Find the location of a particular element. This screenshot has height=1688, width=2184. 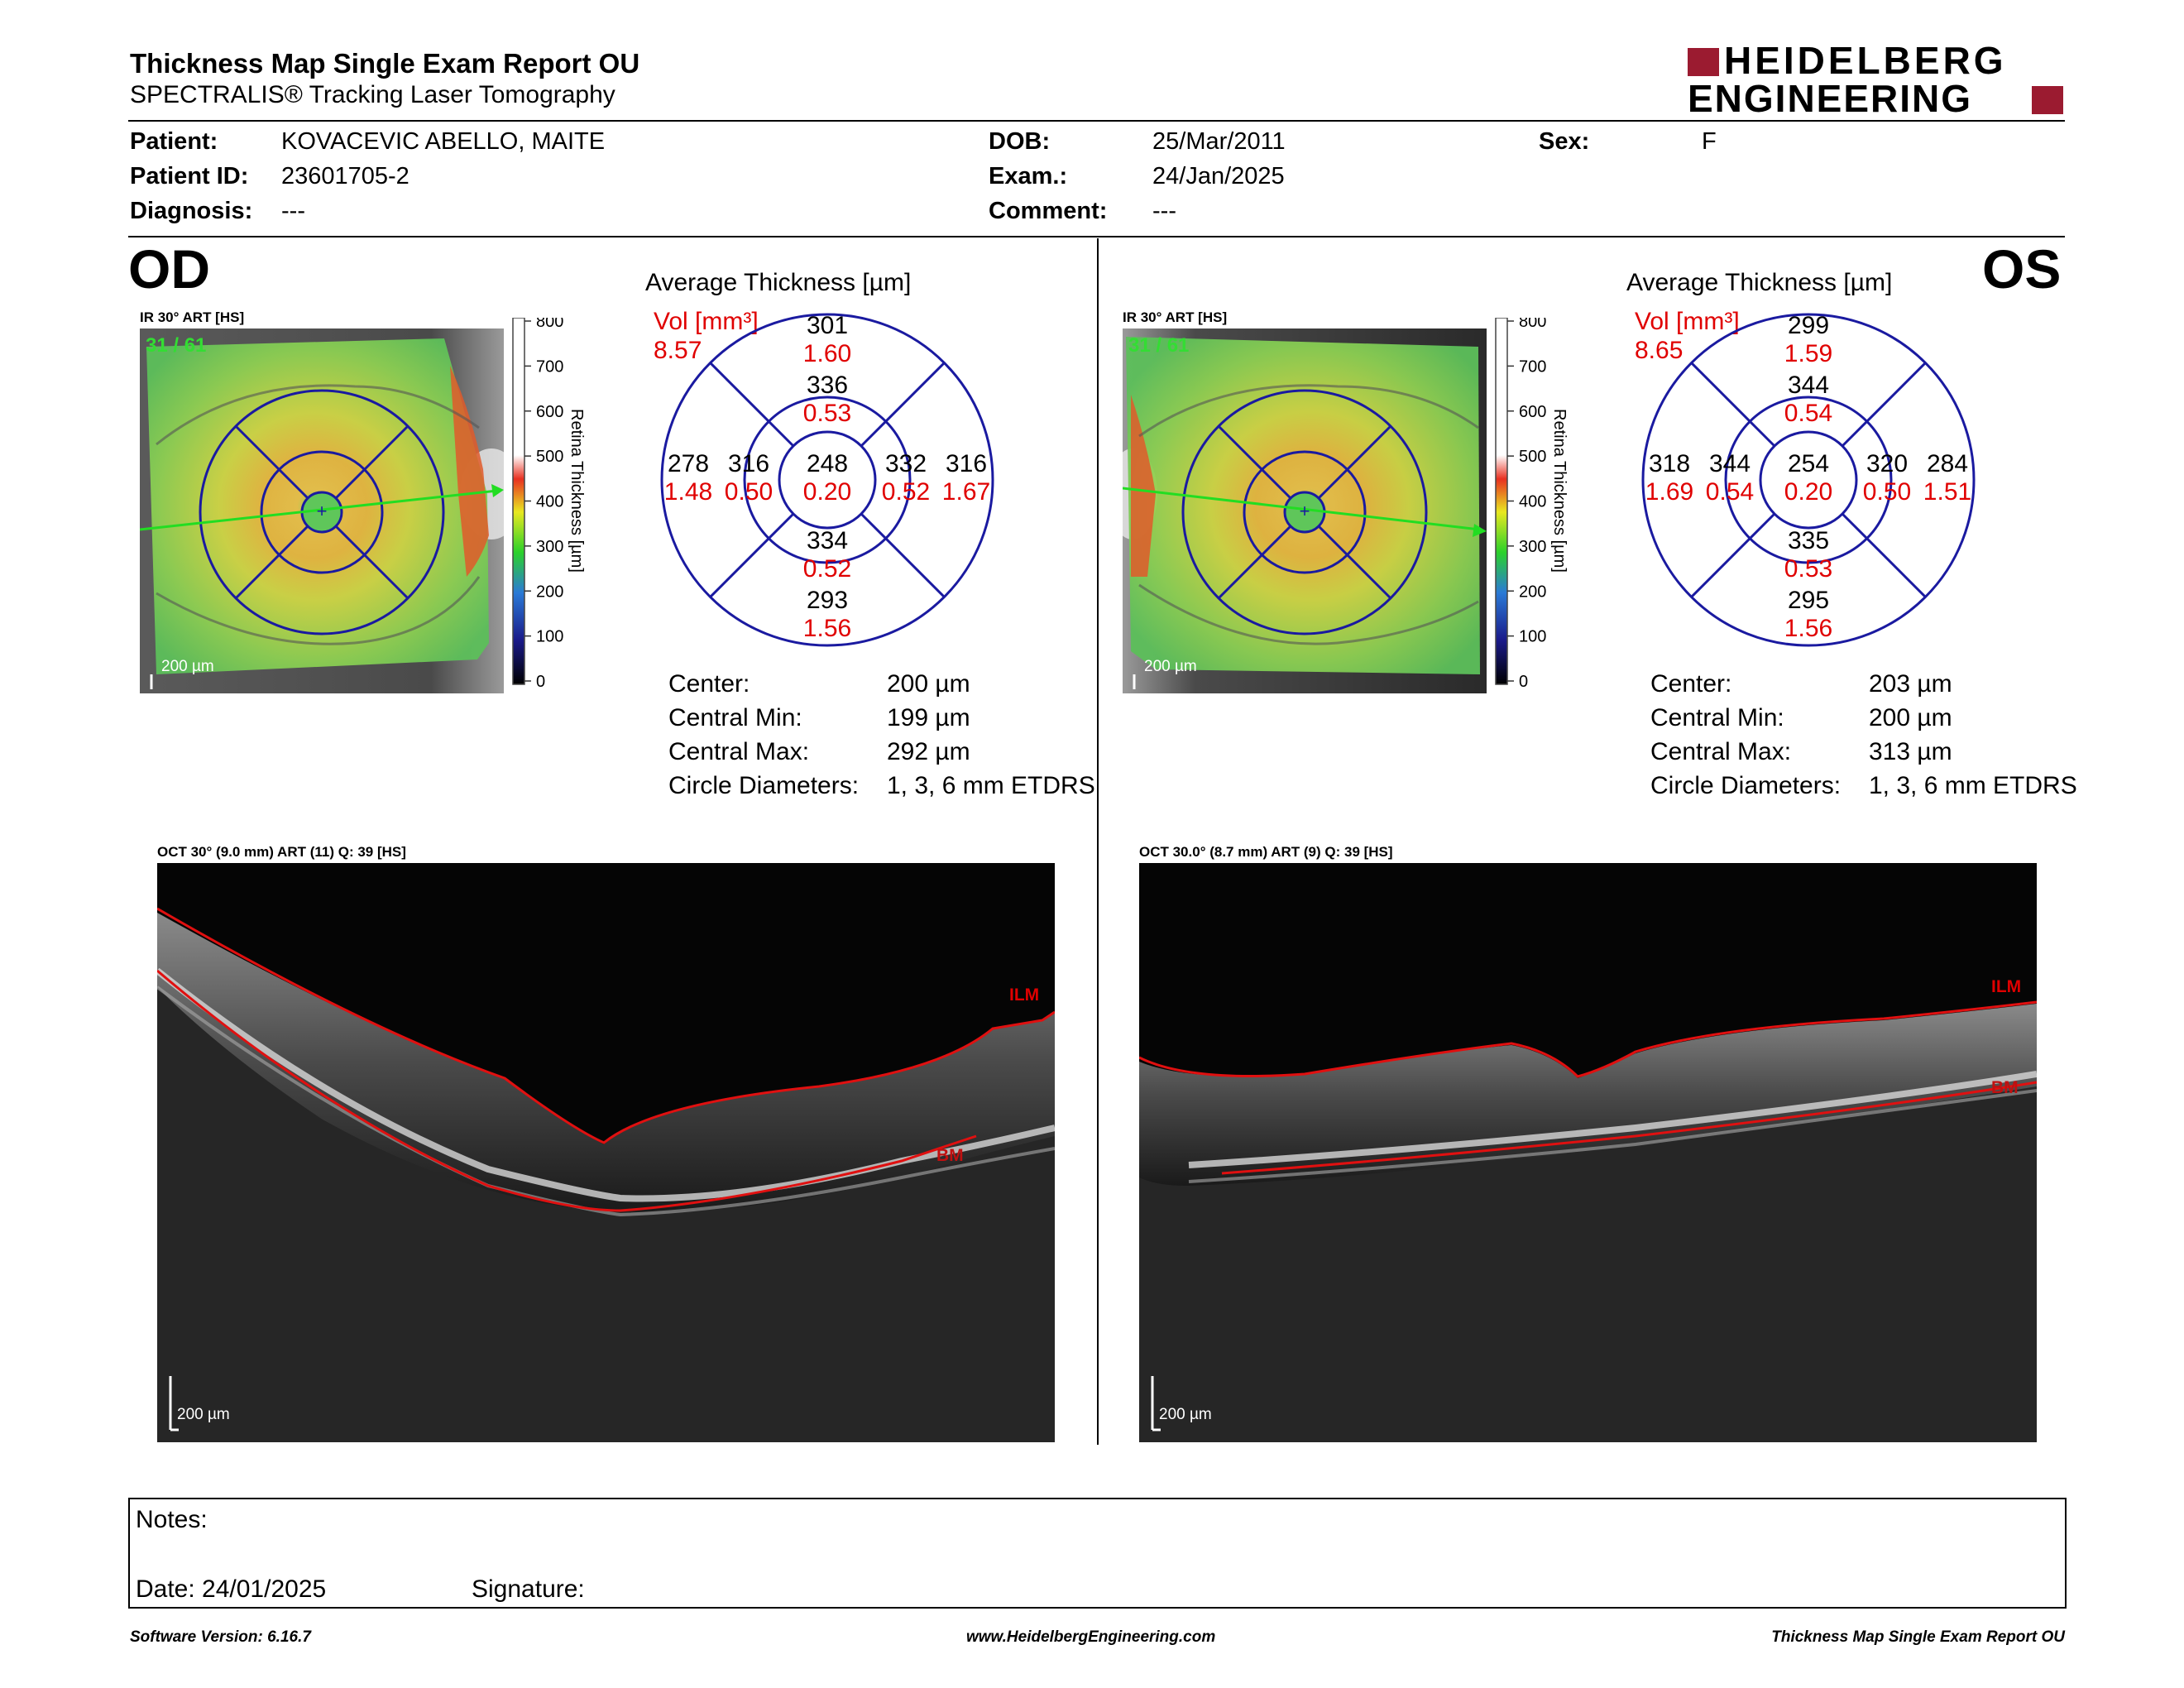

od-oct-retina-layers is located at coordinates (606, 1062).